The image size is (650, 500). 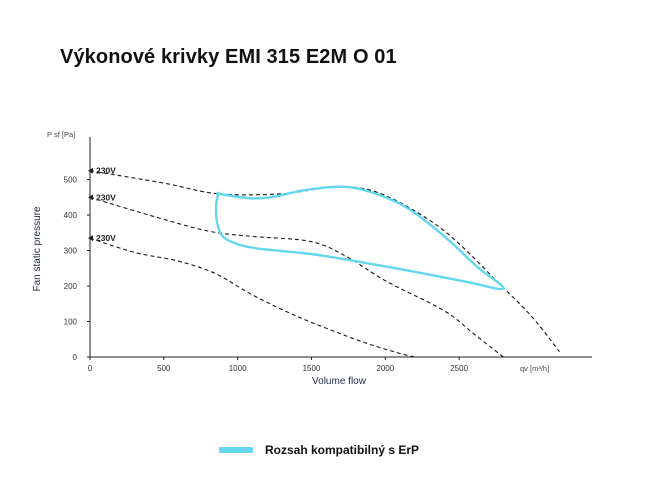 I want to click on x-unit-label: qv [m³/h], so click(x=534, y=368).